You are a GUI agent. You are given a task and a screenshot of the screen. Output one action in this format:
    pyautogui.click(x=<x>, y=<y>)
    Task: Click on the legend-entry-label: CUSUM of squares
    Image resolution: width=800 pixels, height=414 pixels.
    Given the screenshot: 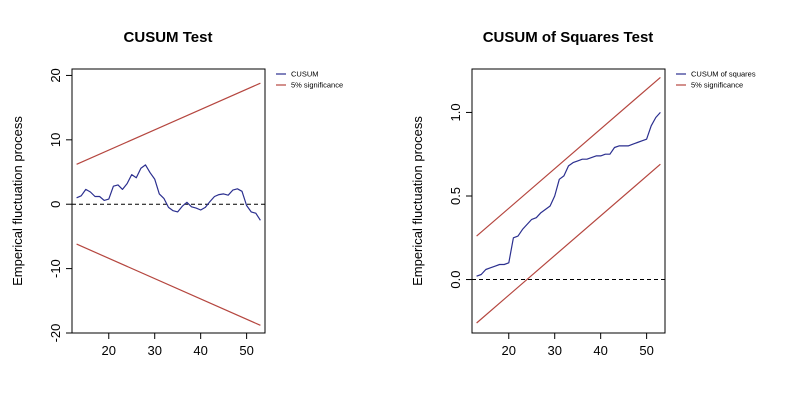 What is the action you would take?
    pyautogui.click(x=723, y=74)
    